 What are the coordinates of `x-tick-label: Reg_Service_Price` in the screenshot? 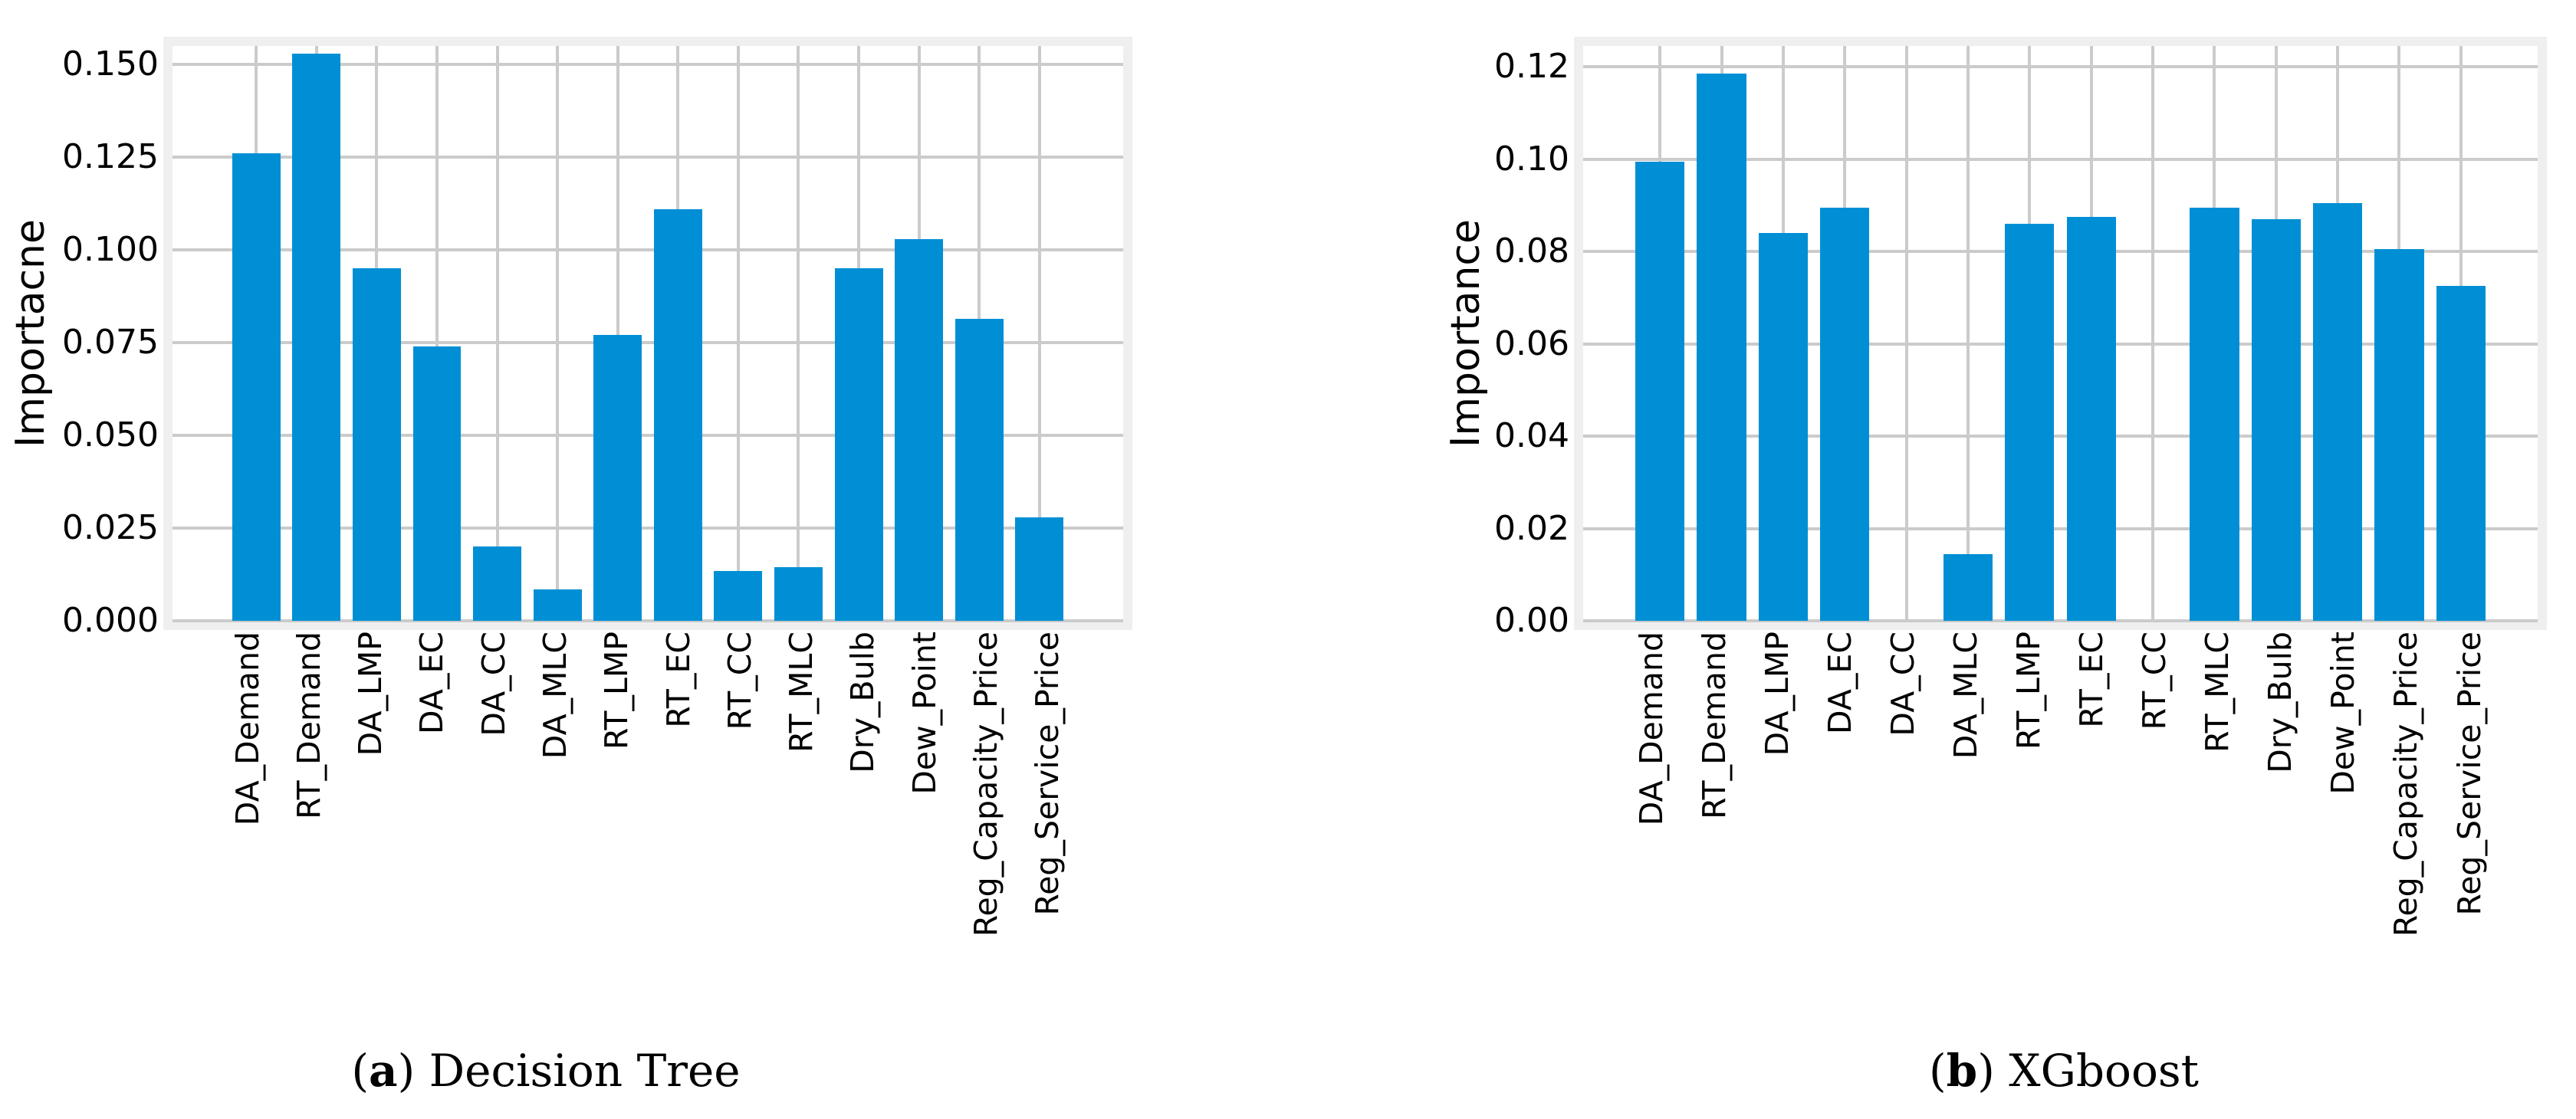 It's located at (1047, 774).